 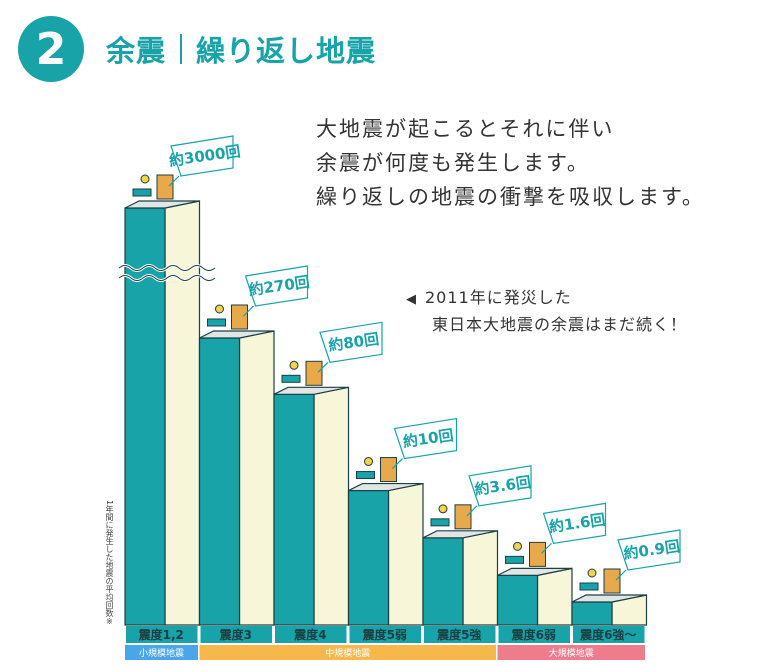 What do you see at coordinates (546, 311) in the screenshot?
I see `aftershock-note: ◀ 2011年に発災した 東日本大地震の余震はまだ続く！` at bounding box center [546, 311].